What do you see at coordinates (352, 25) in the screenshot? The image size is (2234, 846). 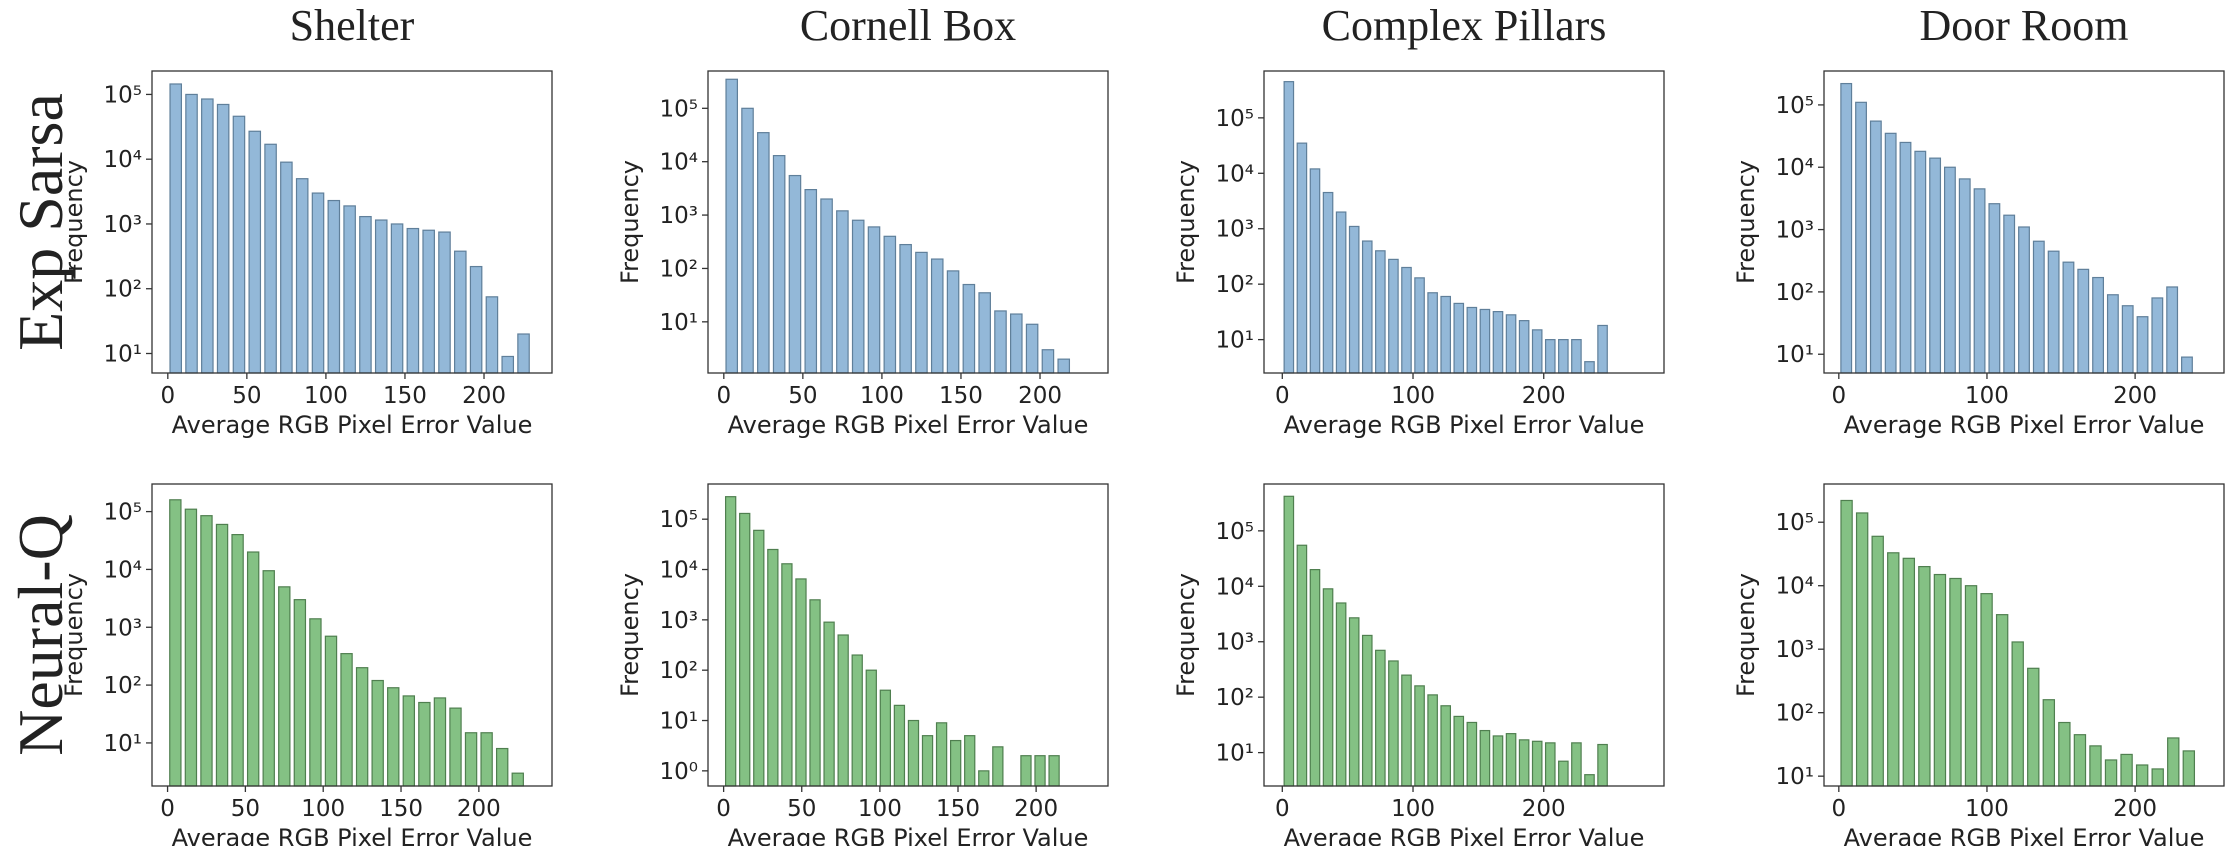 I see `column-title: Shelter` at bounding box center [352, 25].